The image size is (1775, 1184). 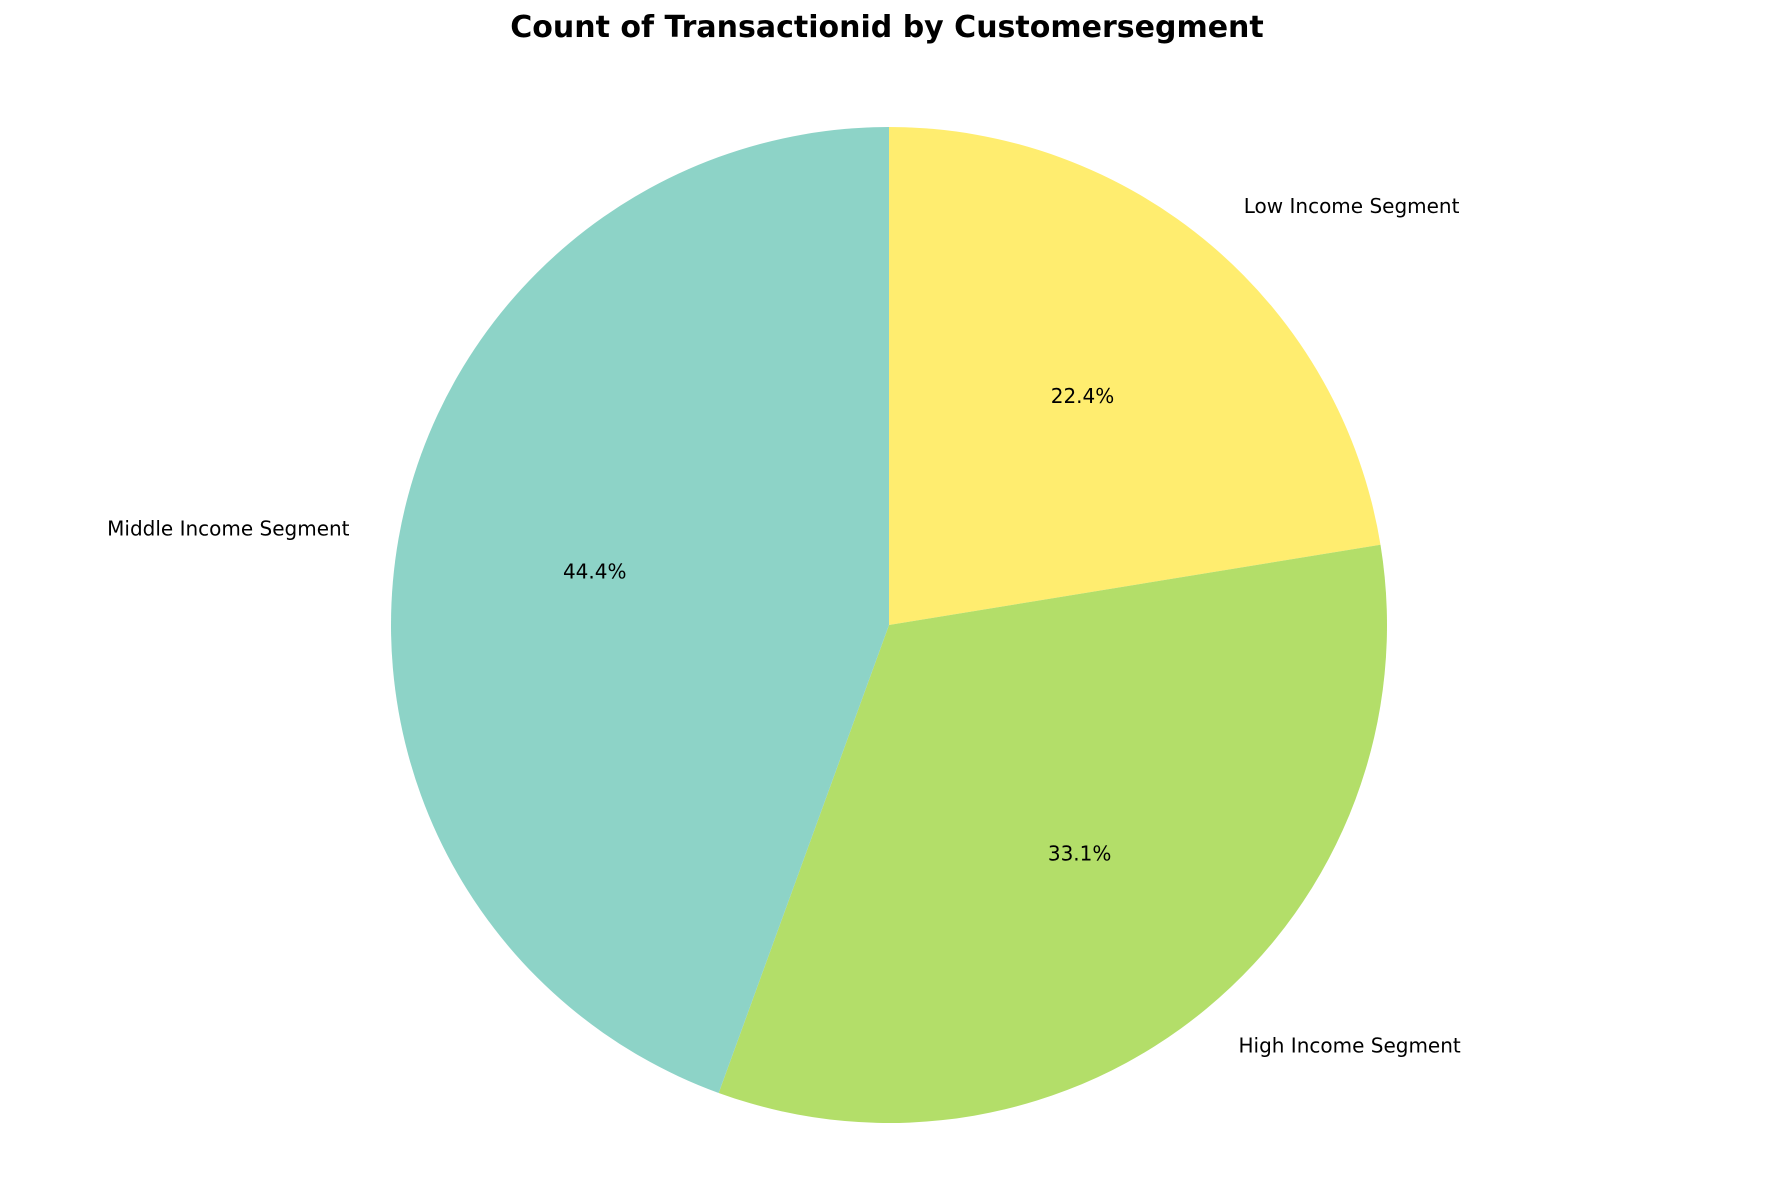 I want to click on pie-slice-low-income-segment, so click(x=1135, y=376).